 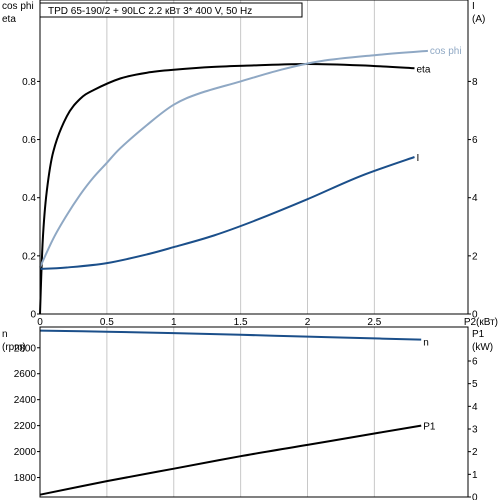 What do you see at coordinates (241, 322) in the screenshot?
I see `x-tick-label: 1.5` at bounding box center [241, 322].